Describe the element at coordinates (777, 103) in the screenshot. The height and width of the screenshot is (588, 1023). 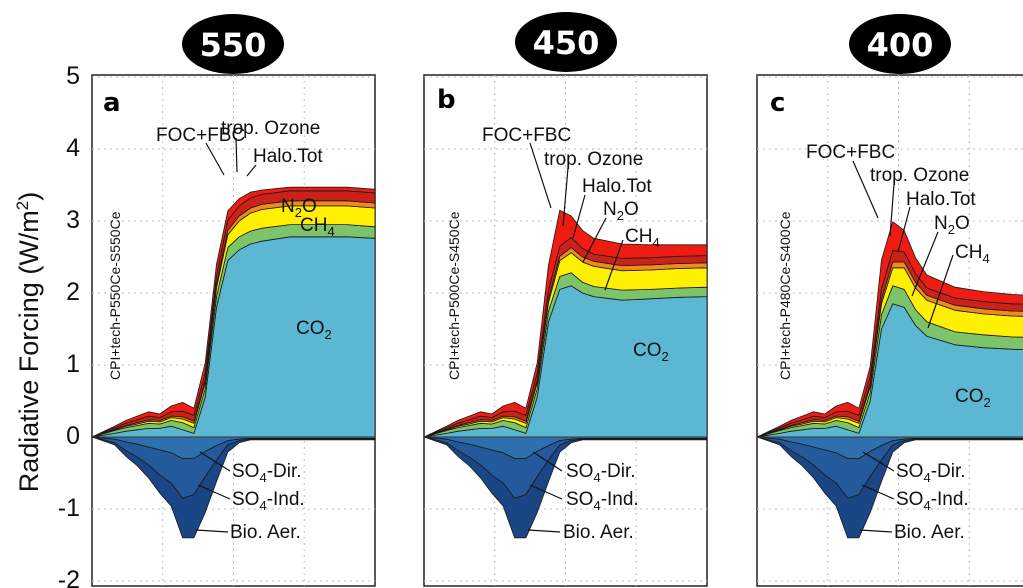
I see `panel-letter: c` at that location.